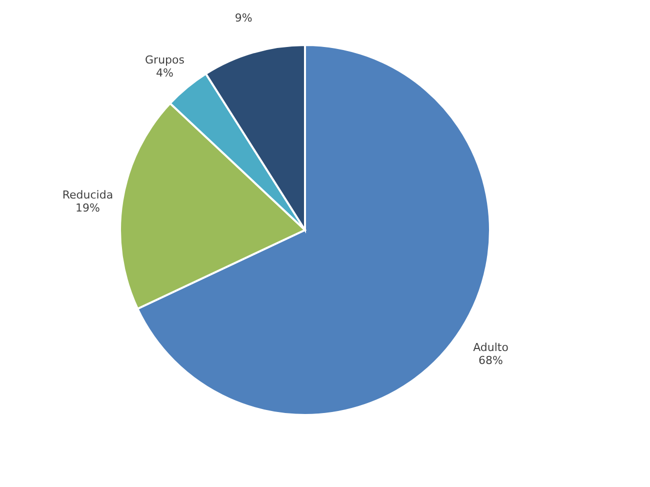  What do you see at coordinates (243, 18) in the screenshot?
I see `data-label: 9%` at bounding box center [243, 18].